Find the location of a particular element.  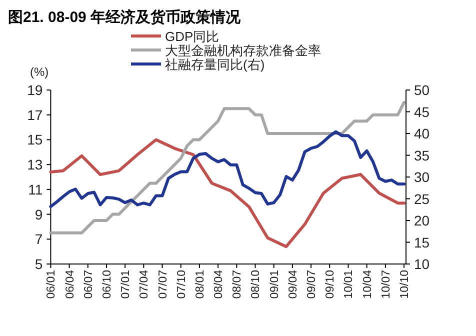

y2-tick-label: 40 is located at coordinates (422, 134).